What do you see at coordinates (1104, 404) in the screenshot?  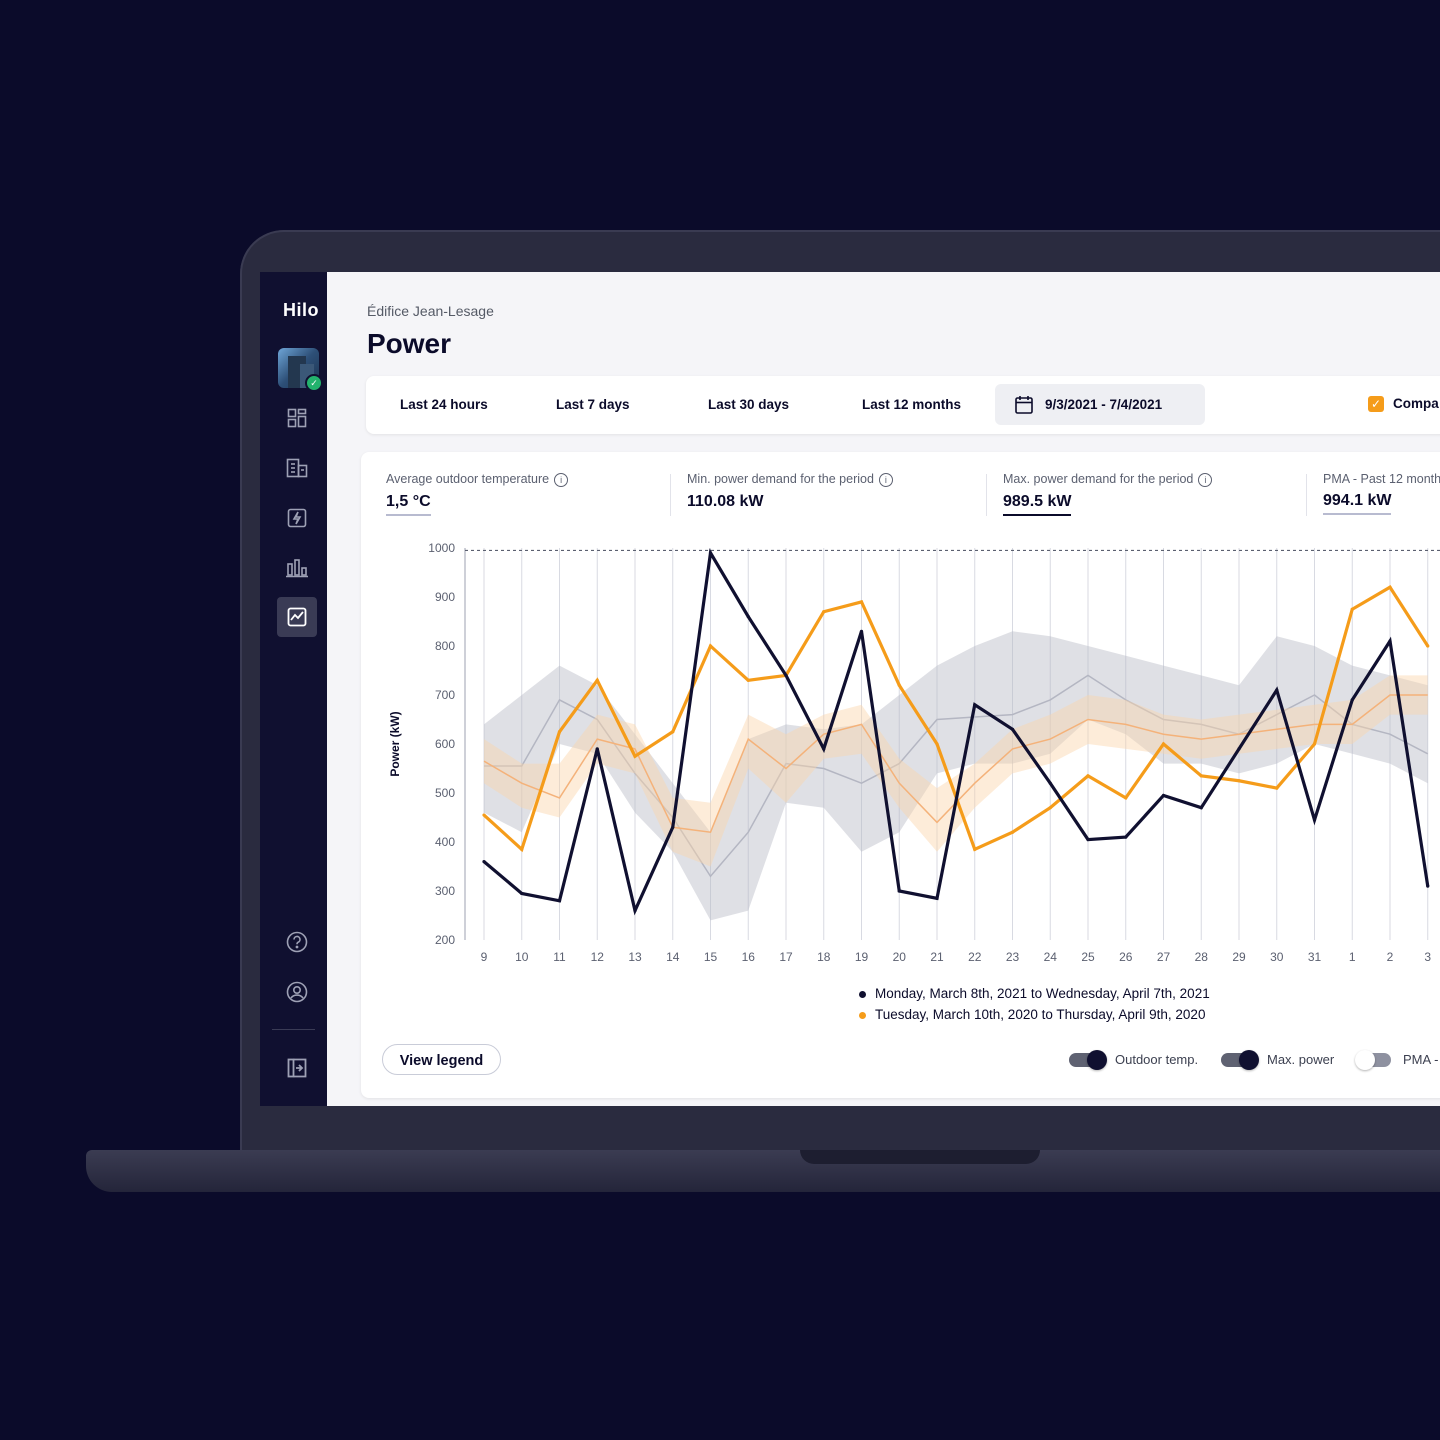 I see `date-range-value: 9/3/2021 - 7/4/2021` at bounding box center [1104, 404].